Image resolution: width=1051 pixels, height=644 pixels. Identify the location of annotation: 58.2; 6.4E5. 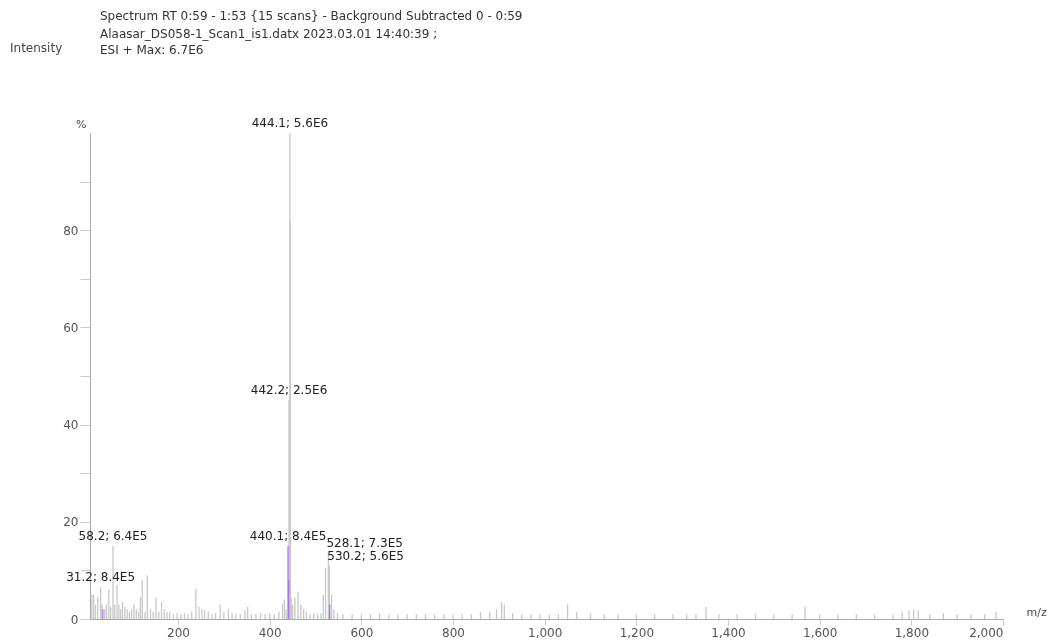
(113, 536).